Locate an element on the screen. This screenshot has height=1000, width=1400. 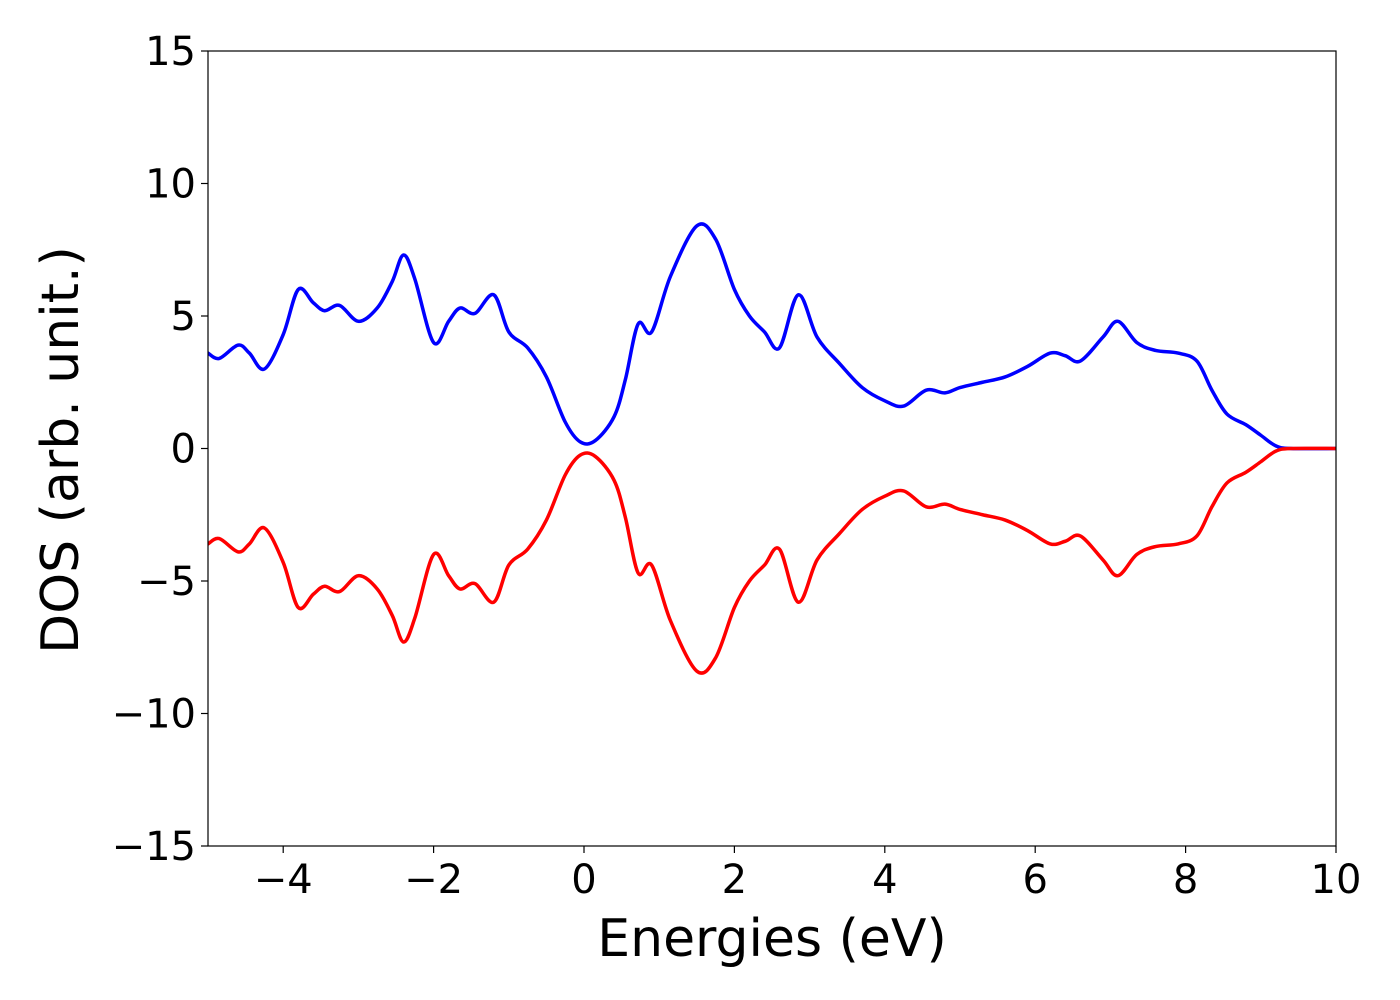
x-tick-label: 10 is located at coordinates (1336, 880).